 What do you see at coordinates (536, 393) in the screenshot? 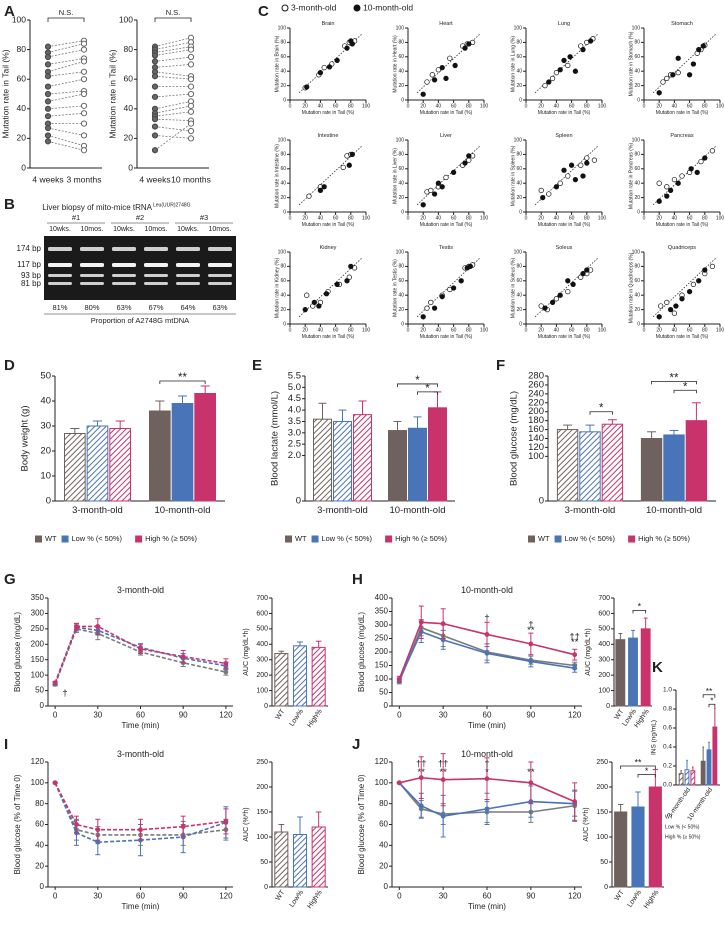
I see `y-tick-label: 240` at bounding box center [536, 393].